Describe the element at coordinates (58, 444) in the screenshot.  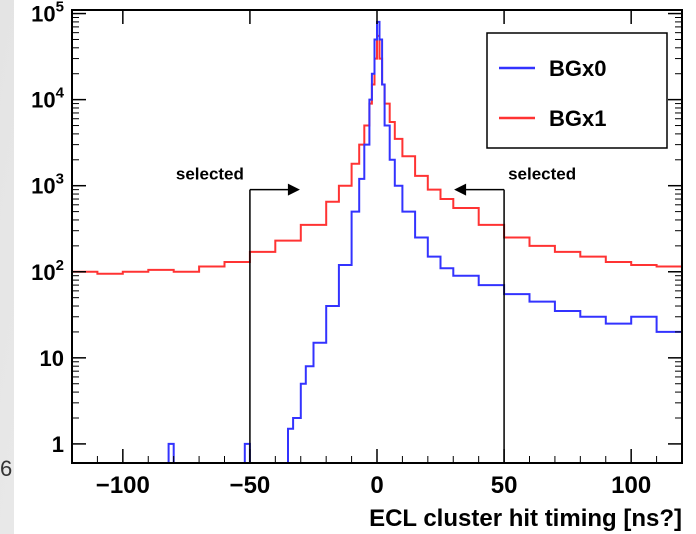
I see `y-tick-label: 1` at that location.